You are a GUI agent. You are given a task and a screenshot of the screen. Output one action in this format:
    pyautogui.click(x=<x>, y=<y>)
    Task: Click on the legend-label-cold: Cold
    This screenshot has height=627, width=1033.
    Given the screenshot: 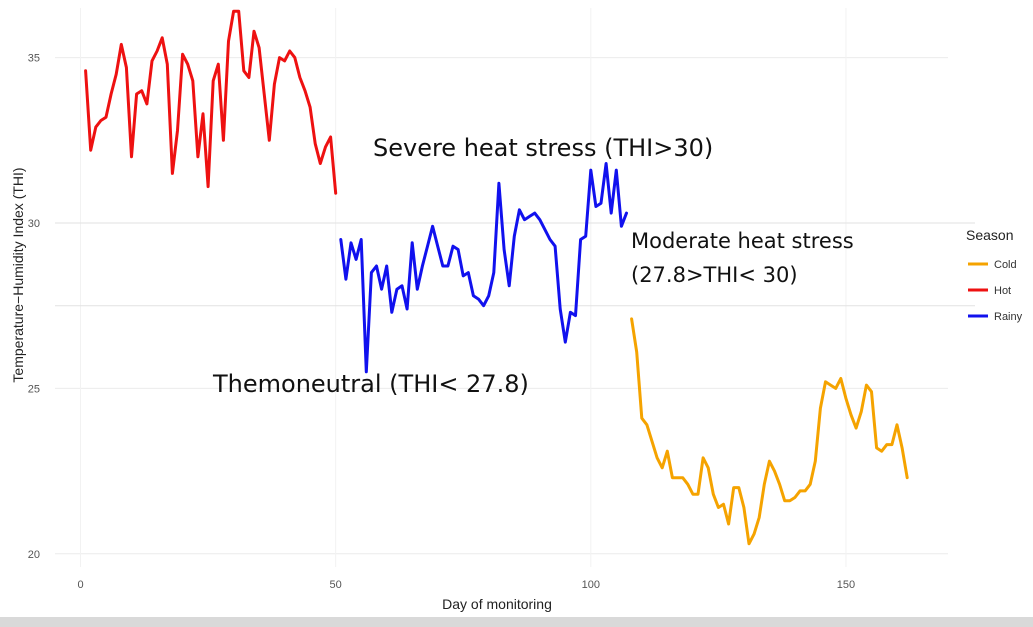 What is the action you would take?
    pyautogui.click(x=1005, y=265)
    